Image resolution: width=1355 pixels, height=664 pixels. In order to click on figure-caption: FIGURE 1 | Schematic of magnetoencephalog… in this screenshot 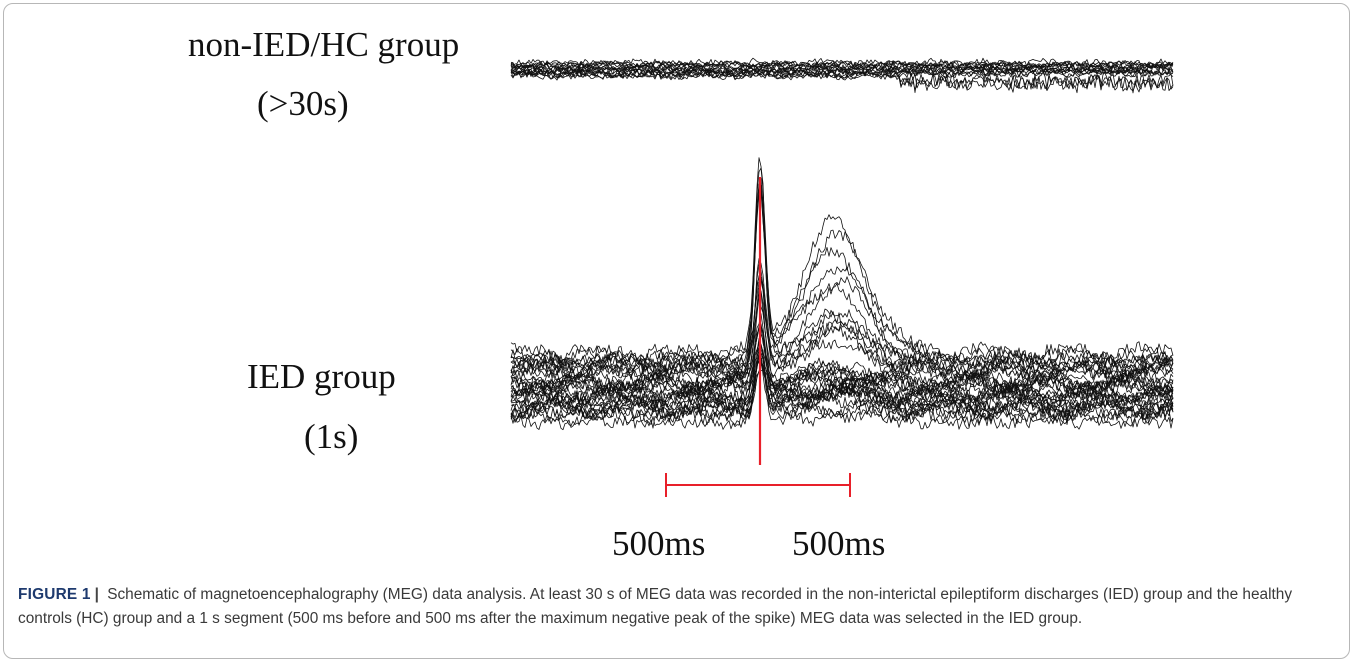, I will do `click(679, 607)`.